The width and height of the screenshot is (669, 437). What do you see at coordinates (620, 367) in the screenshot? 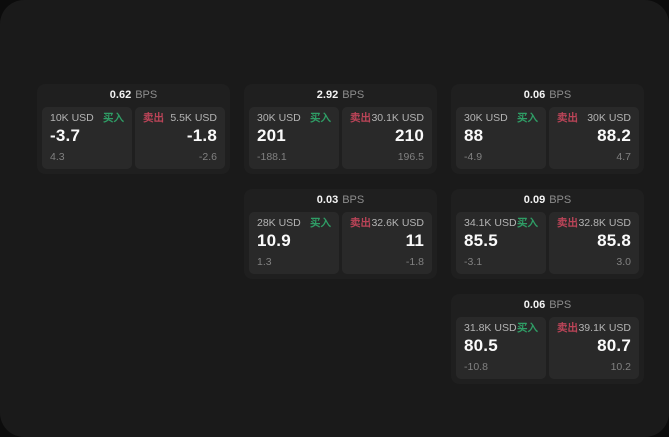
I see `sell-change: 10.2` at bounding box center [620, 367].